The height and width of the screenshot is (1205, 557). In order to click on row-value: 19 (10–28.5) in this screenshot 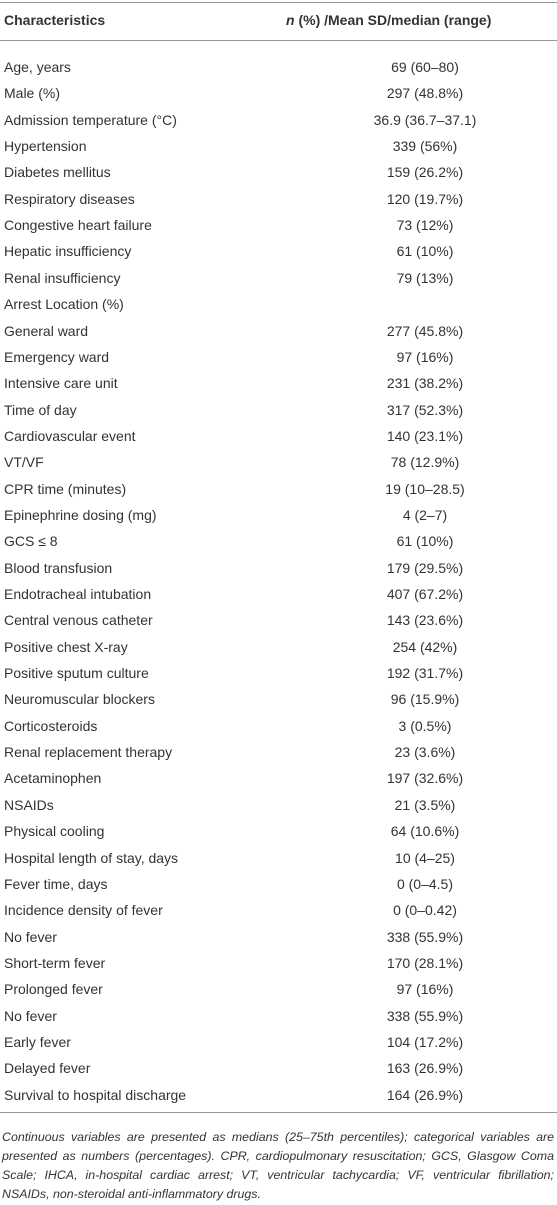, I will do `click(425, 488)`.